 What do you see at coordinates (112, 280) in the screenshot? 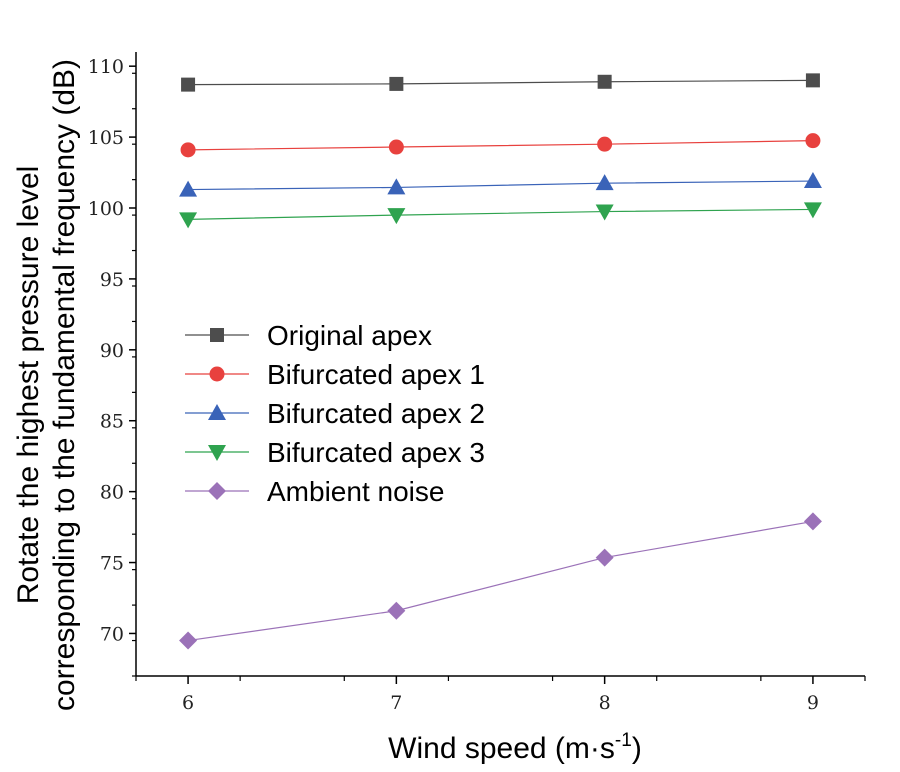
I see `y-tick-label: 95` at bounding box center [112, 280].